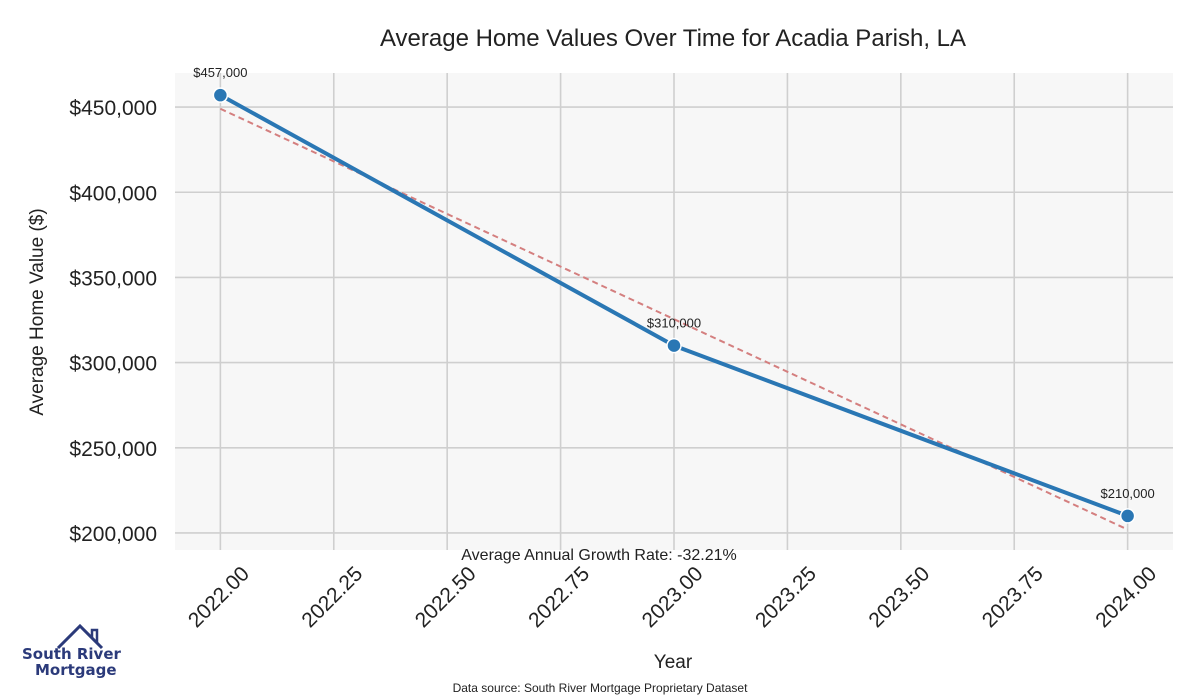 The height and width of the screenshot is (700, 1200). Describe the element at coordinates (446, 597) in the screenshot. I see `x-tick-label: 2022.50` at that location.